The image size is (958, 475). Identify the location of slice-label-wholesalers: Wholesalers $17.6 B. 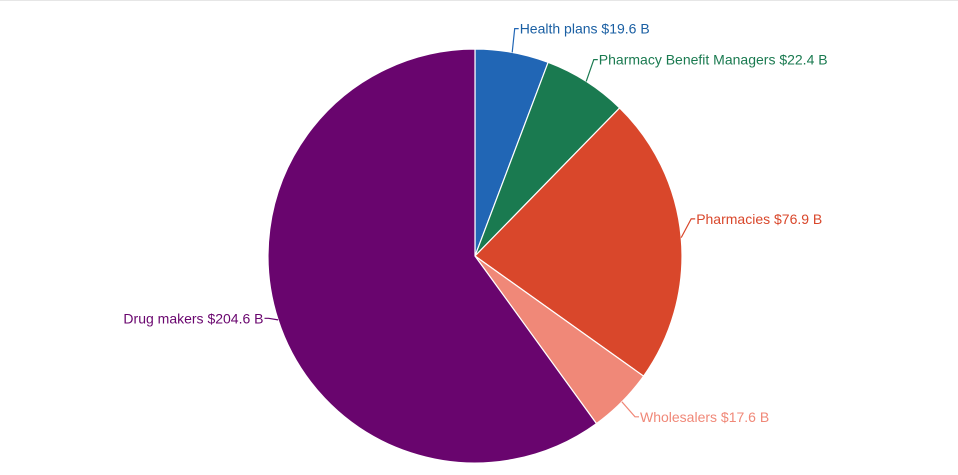
(704, 417).